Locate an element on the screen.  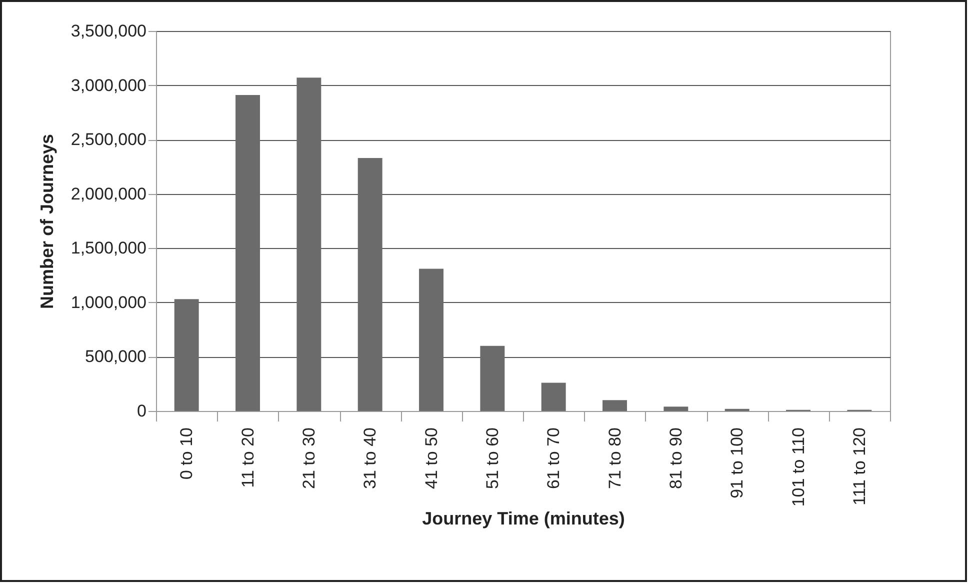
y-tick-label: 500,000 is located at coordinates (115, 356).